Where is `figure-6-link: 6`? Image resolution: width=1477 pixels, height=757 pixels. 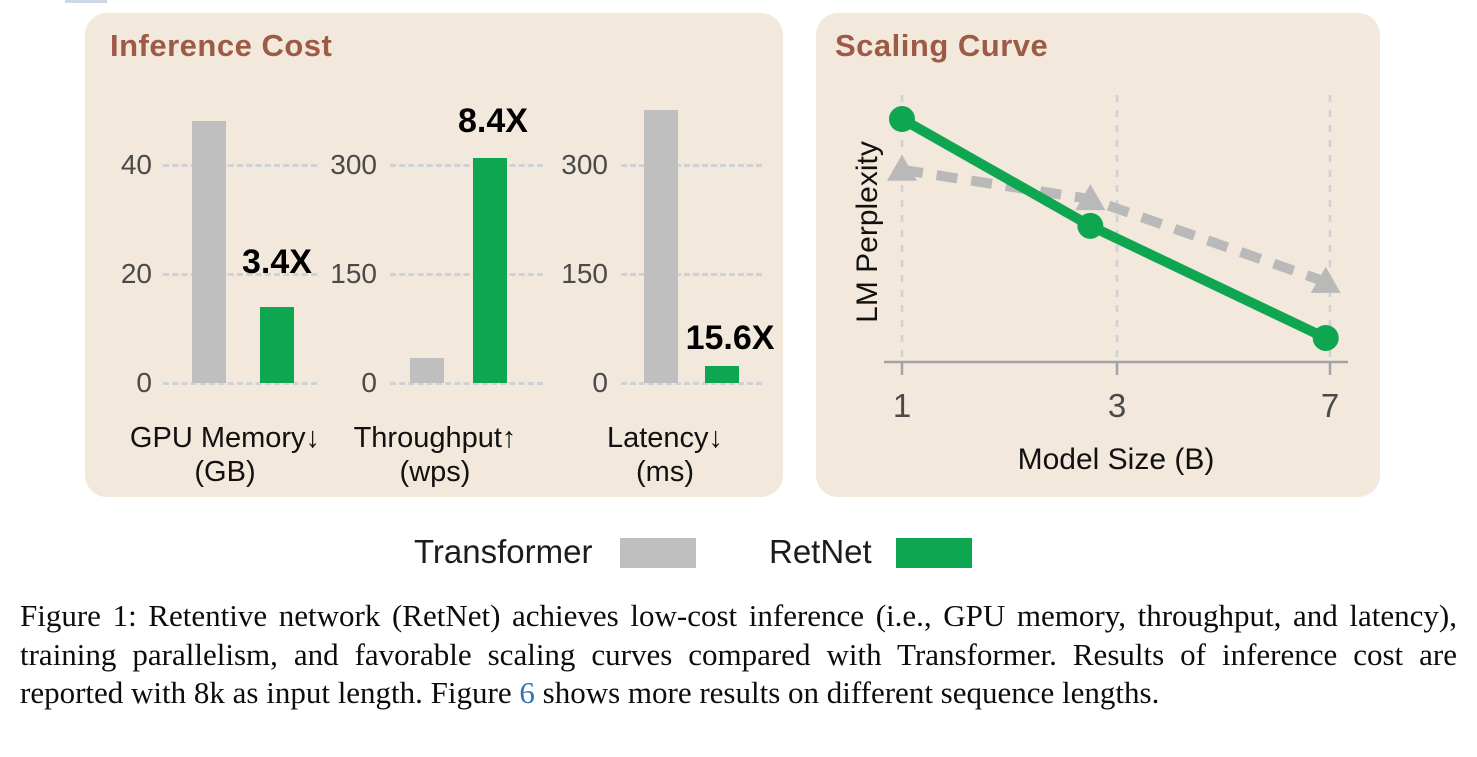
figure-6-link: 6 is located at coordinates (527, 692).